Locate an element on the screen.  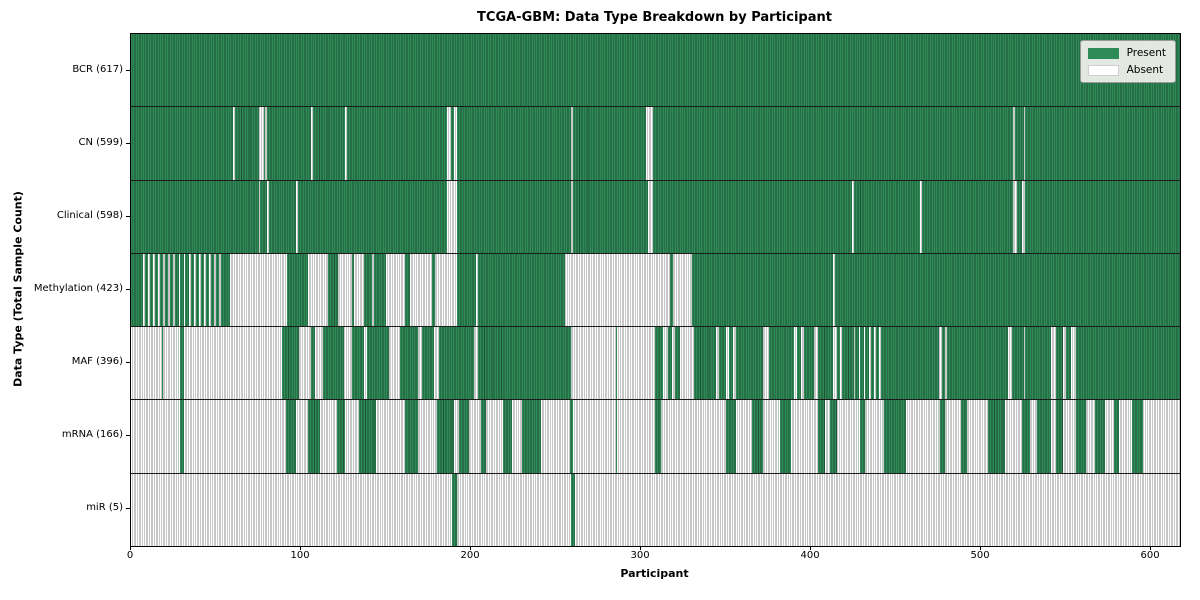
y-tick-label: Methylation (423) is located at coordinates (78, 288).